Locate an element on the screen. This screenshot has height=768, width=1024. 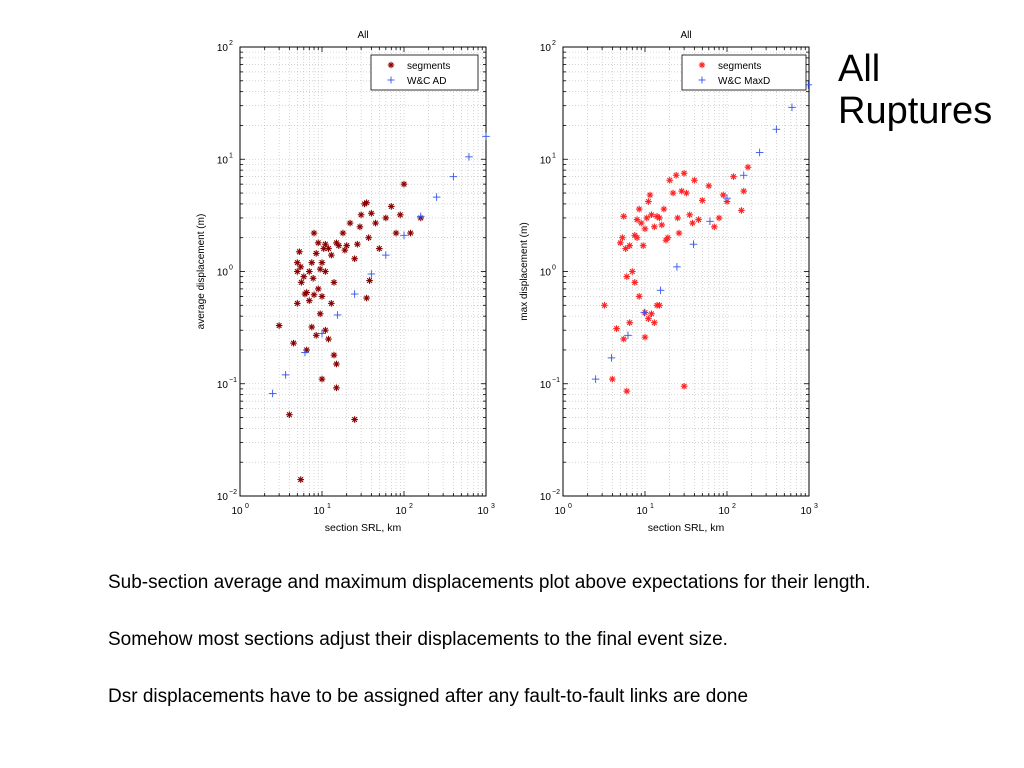
legend-entry: W&C AD is located at coordinates (416, 81).